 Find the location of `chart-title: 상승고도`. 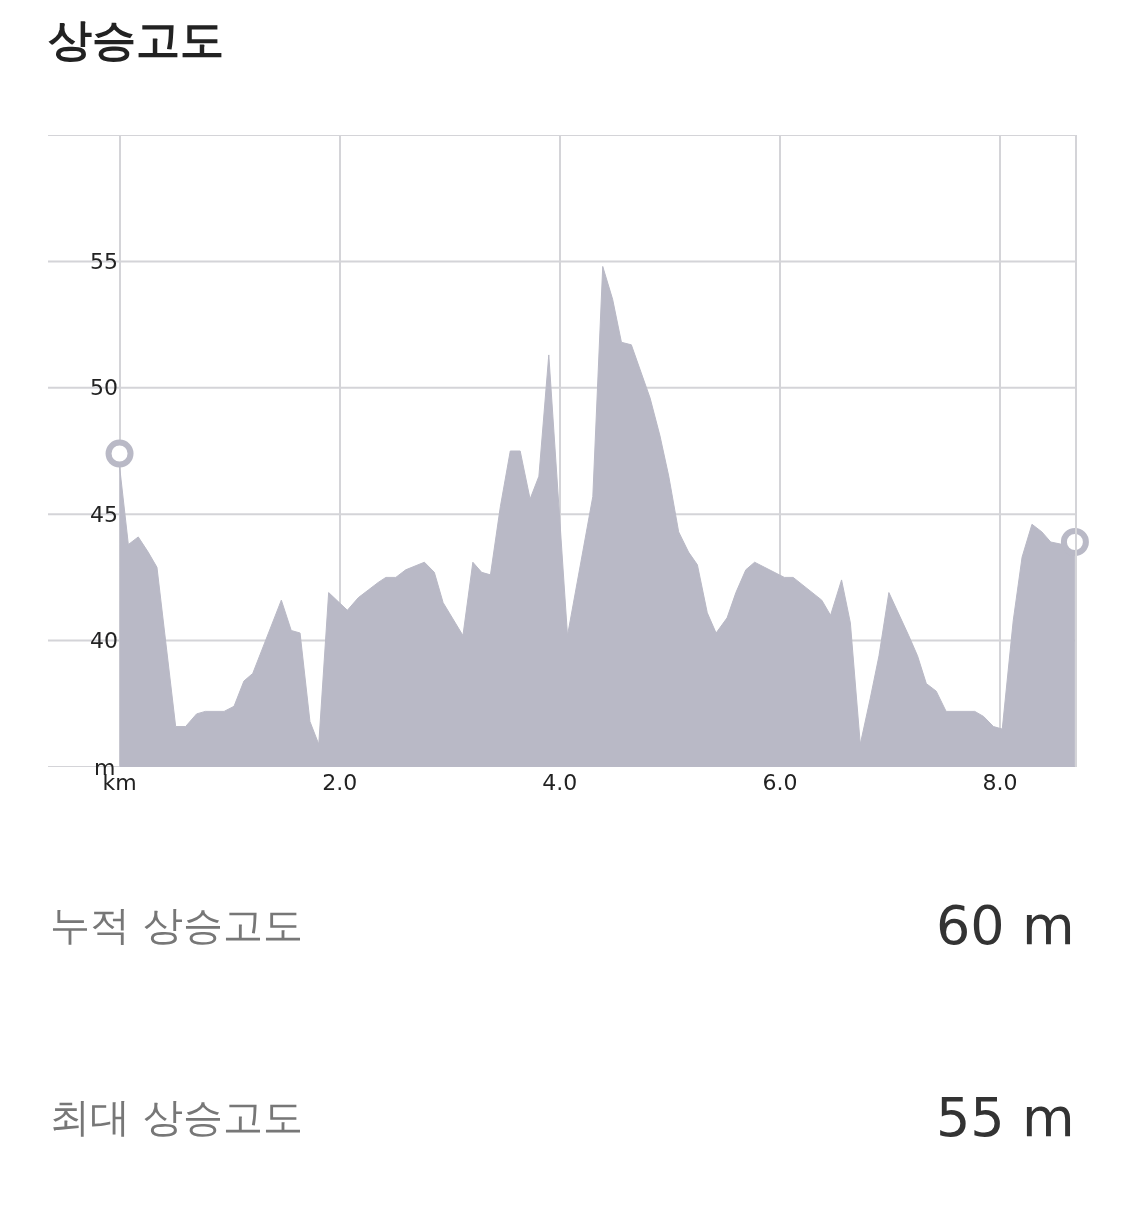

chart-title: 상승고도 is located at coordinates (136, 40).